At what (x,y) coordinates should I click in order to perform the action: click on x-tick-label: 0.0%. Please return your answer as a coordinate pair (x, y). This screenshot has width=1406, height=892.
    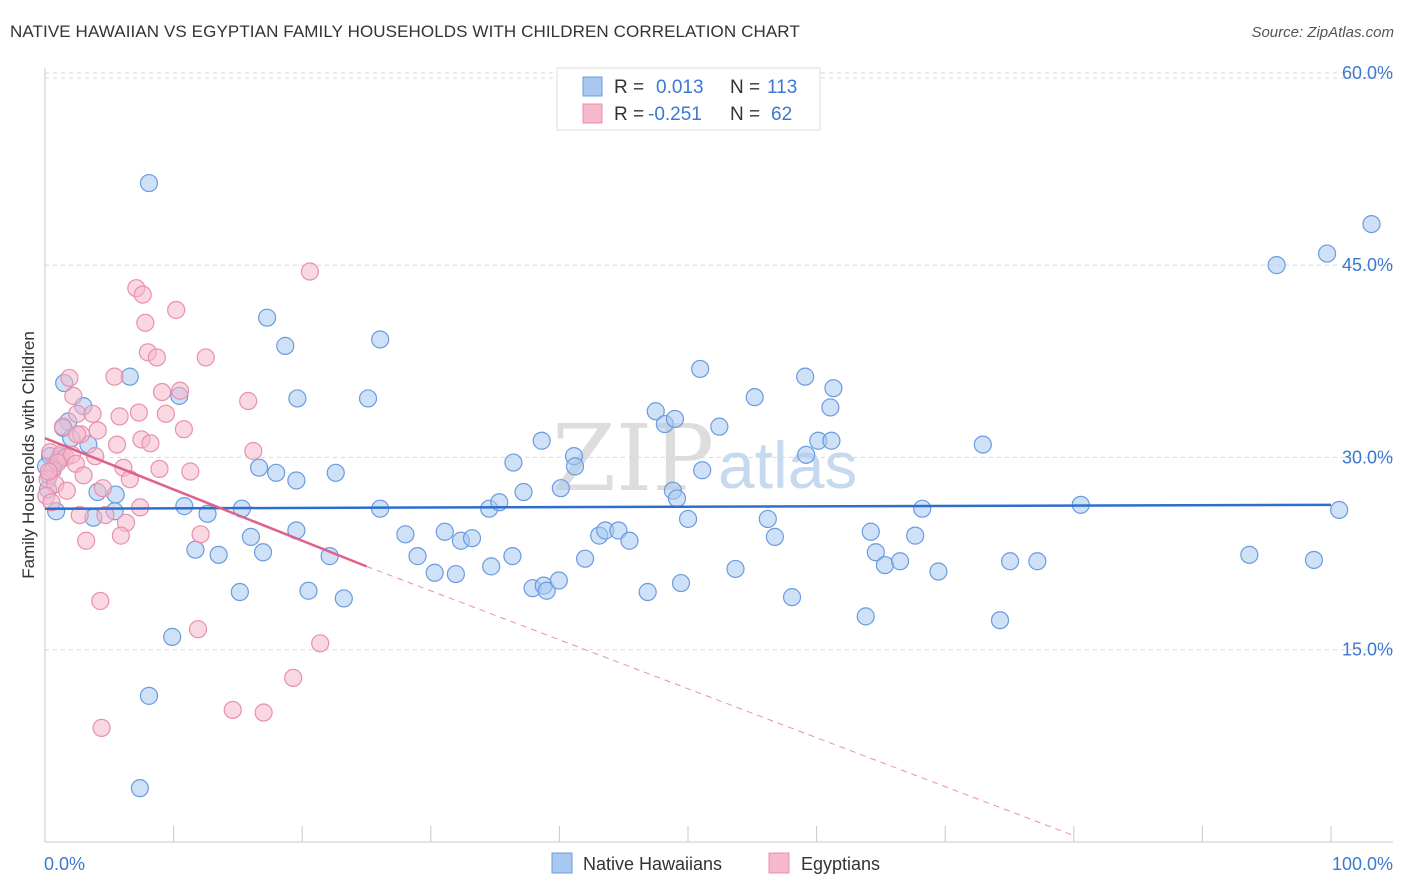
    Looking at the image, I should click on (64, 864).